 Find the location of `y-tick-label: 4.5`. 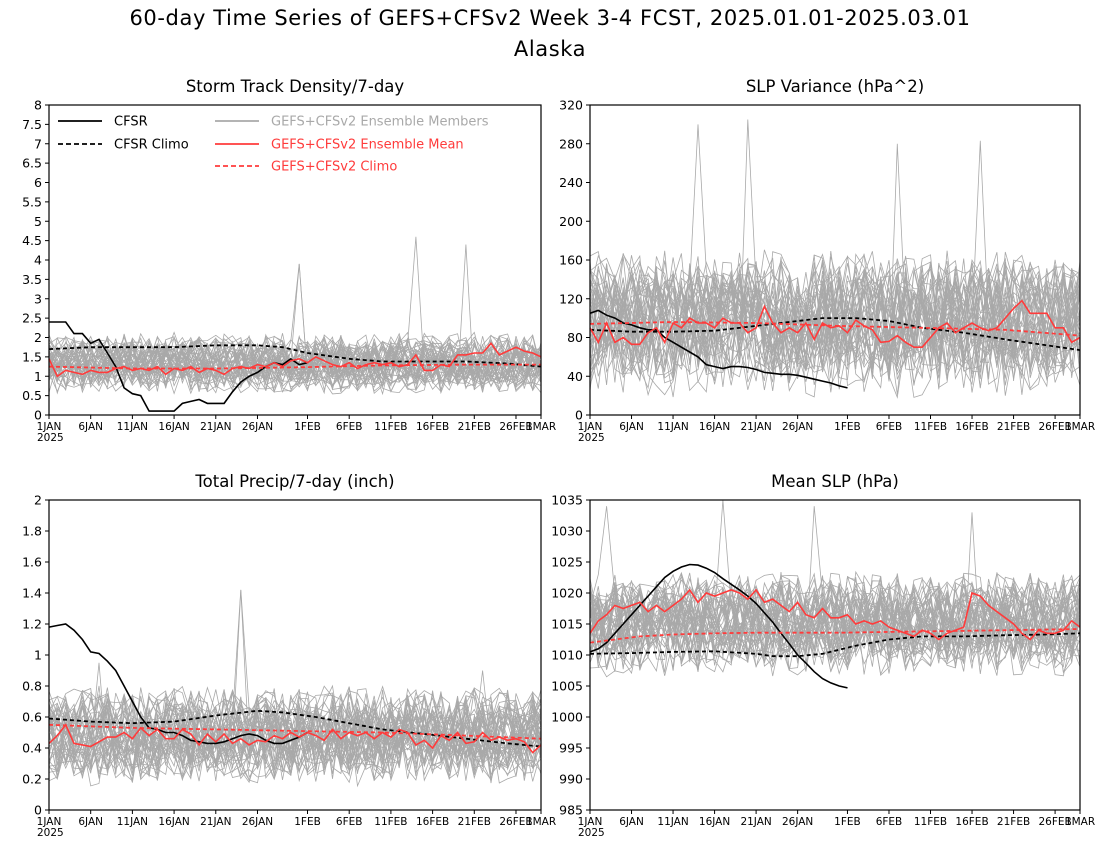

y-tick-label: 4.5 is located at coordinates (32, 240).